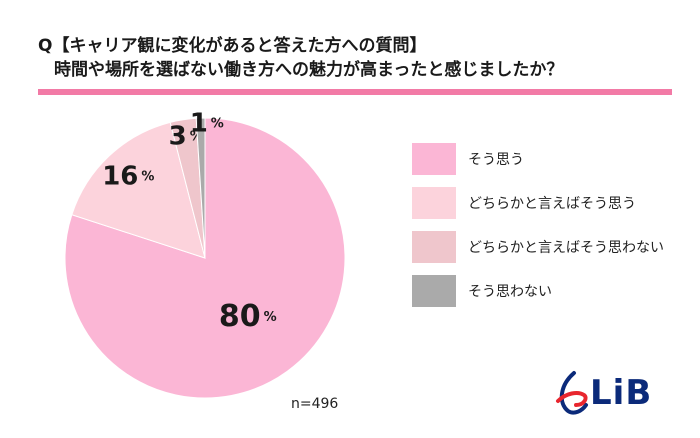  What do you see at coordinates (355, 92) in the screenshot?
I see `title-divider` at bounding box center [355, 92].